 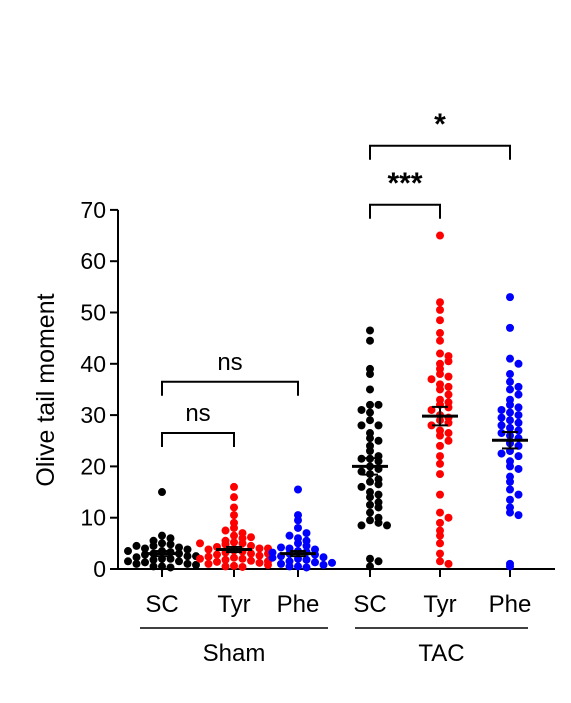 I want to click on y-axis-label: Olive tail moment, so click(x=46, y=389).